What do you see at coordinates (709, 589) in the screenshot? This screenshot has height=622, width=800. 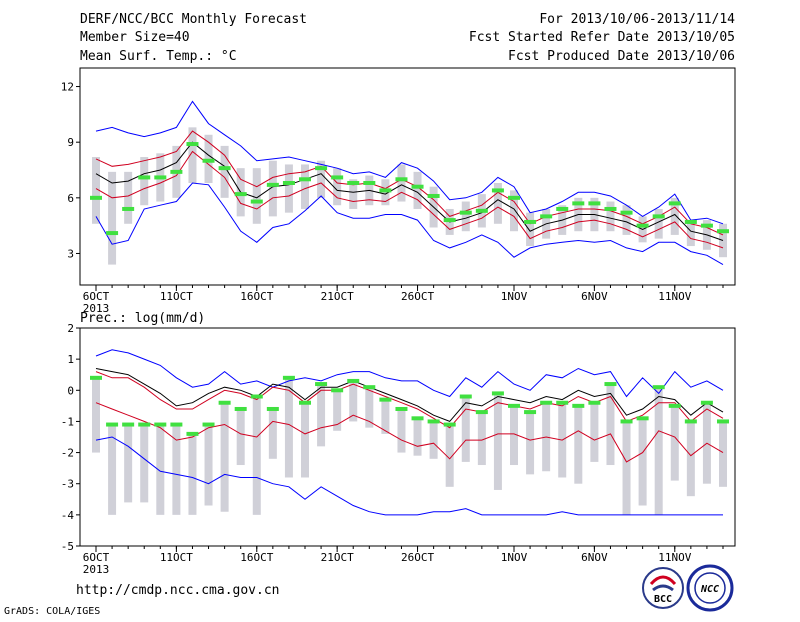 I see `ncc-logo-text: NCC` at bounding box center [709, 589].